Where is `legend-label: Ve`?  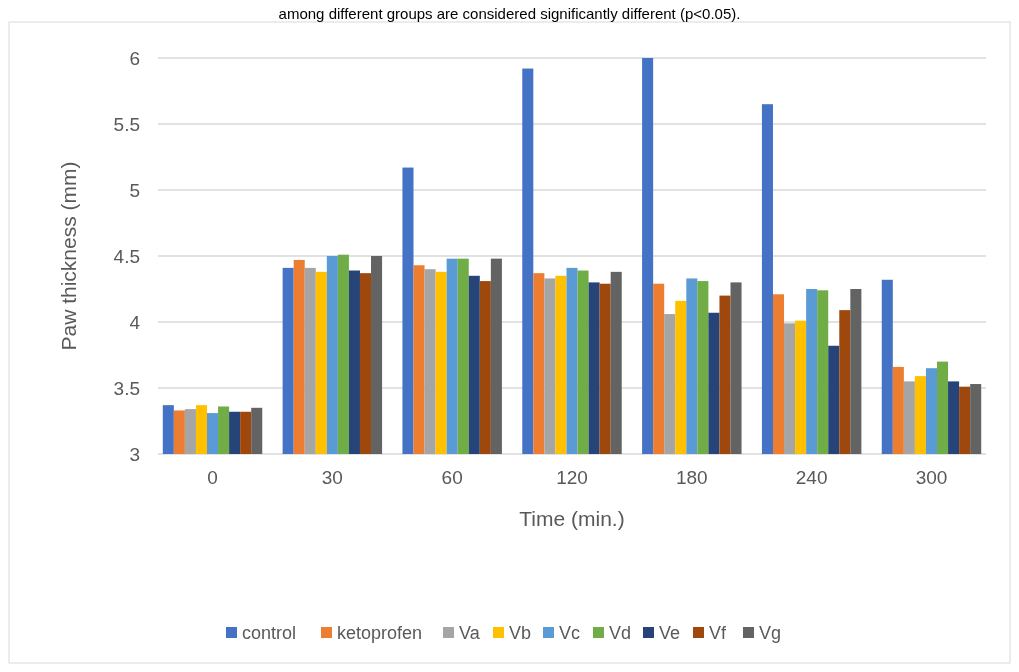 legend-label: Ve is located at coordinates (670, 633).